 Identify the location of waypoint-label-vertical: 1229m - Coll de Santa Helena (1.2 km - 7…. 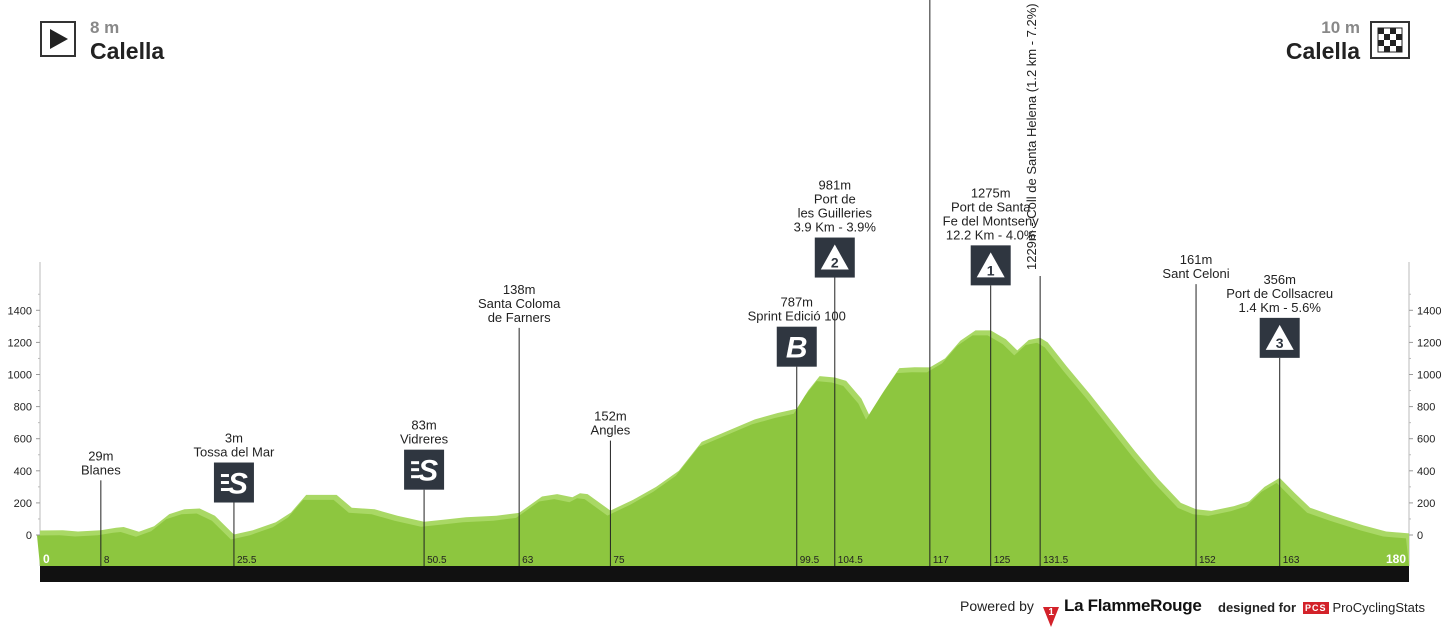
(1031, 136).